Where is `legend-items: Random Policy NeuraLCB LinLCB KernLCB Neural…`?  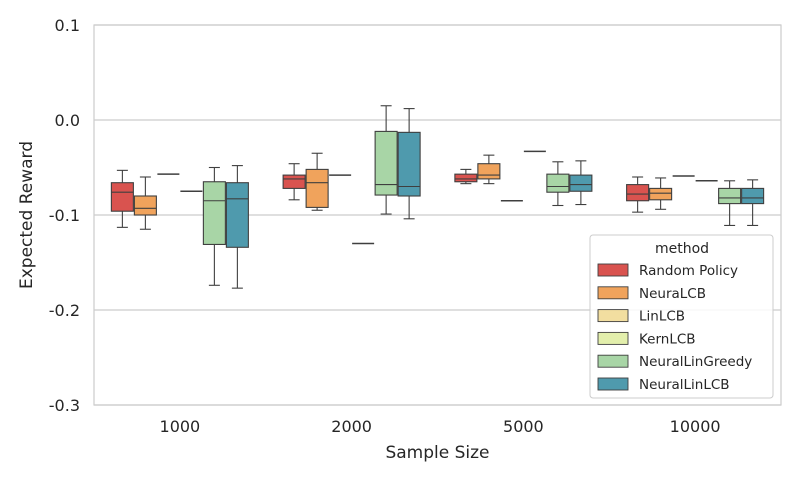 legend-items: Random Policy NeuraLCB LinLCB KernLCB Neural… is located at coordinates (674, 328).